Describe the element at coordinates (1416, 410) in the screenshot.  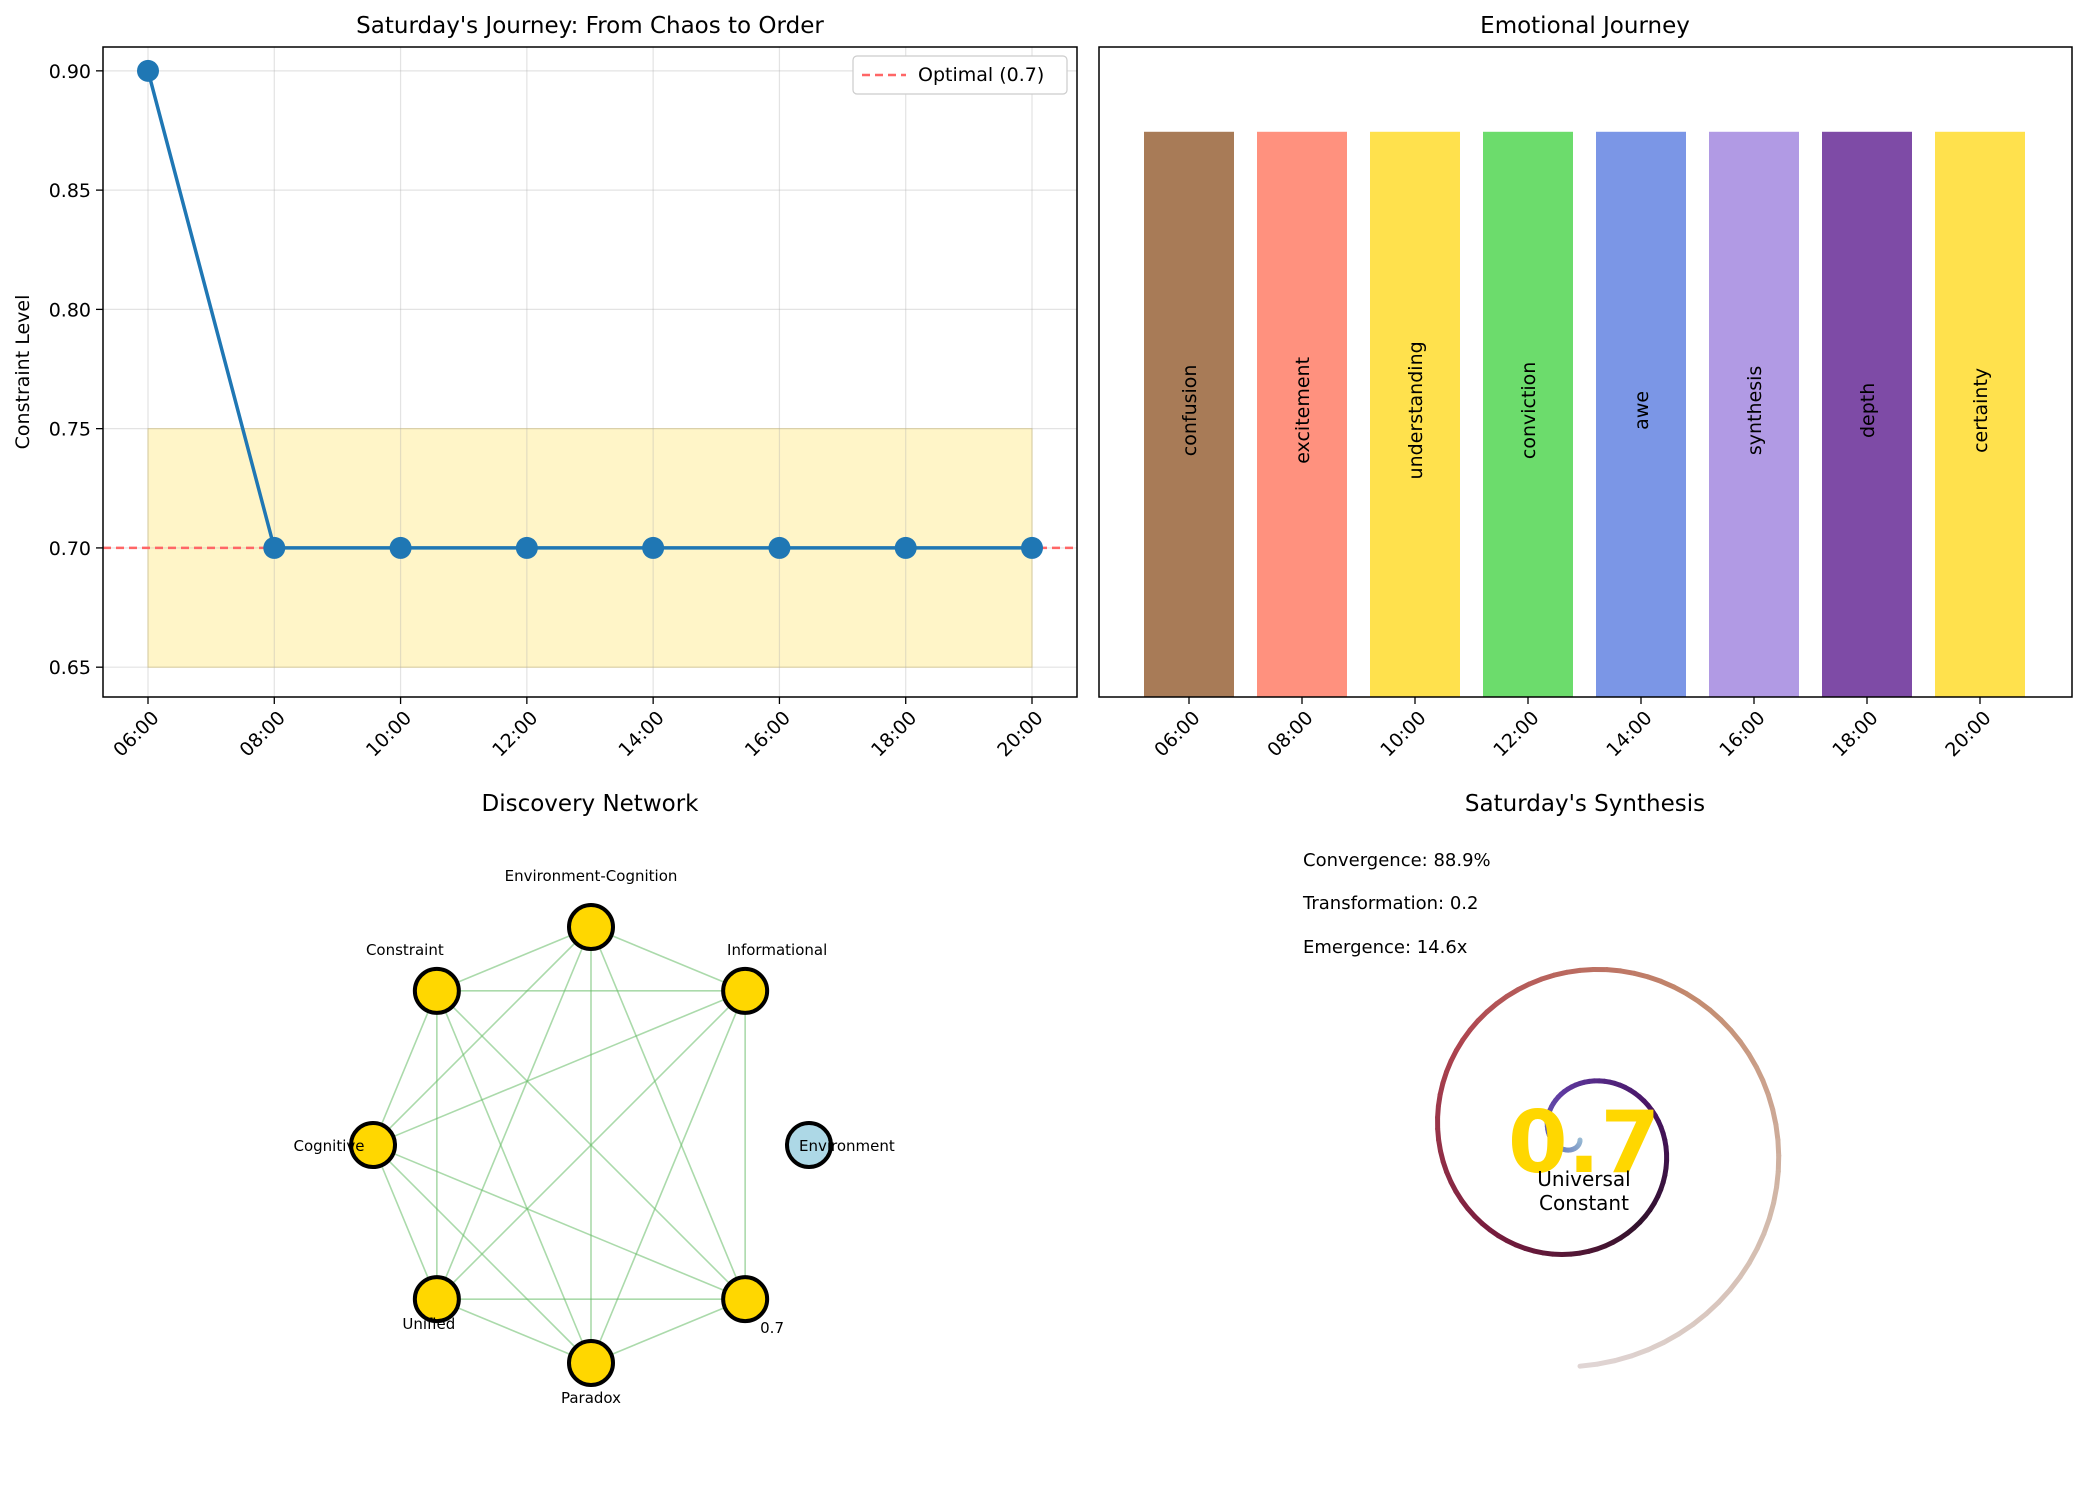
I see `emotion-bar-label: understanding` at that location.